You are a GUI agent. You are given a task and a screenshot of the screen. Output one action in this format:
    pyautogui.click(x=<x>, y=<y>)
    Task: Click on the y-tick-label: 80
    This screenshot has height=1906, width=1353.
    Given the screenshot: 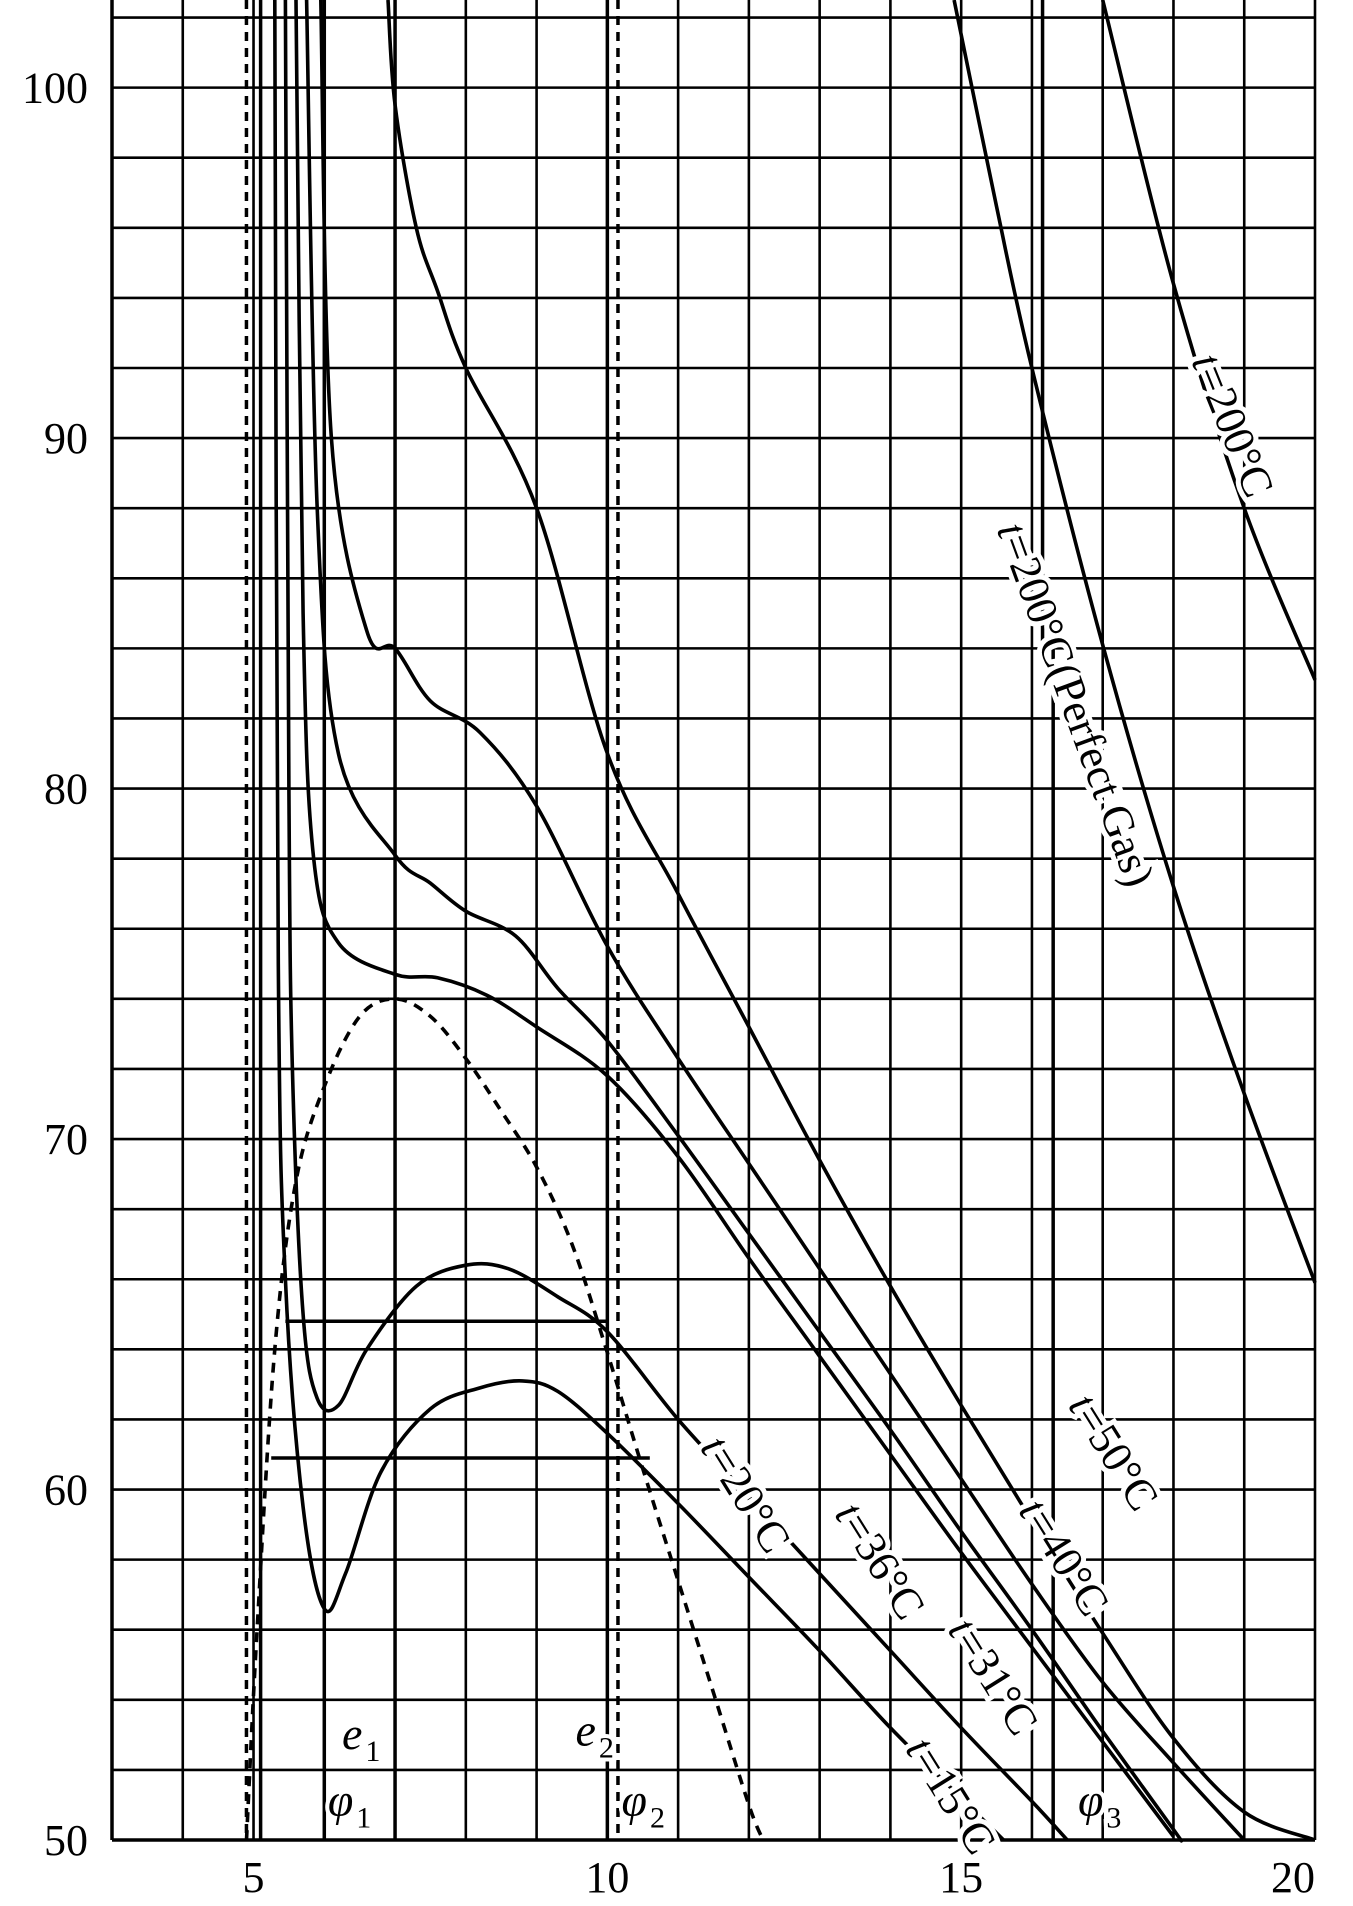 What is the action you would take?
    pyautogui.click(x=66, y=789)
    